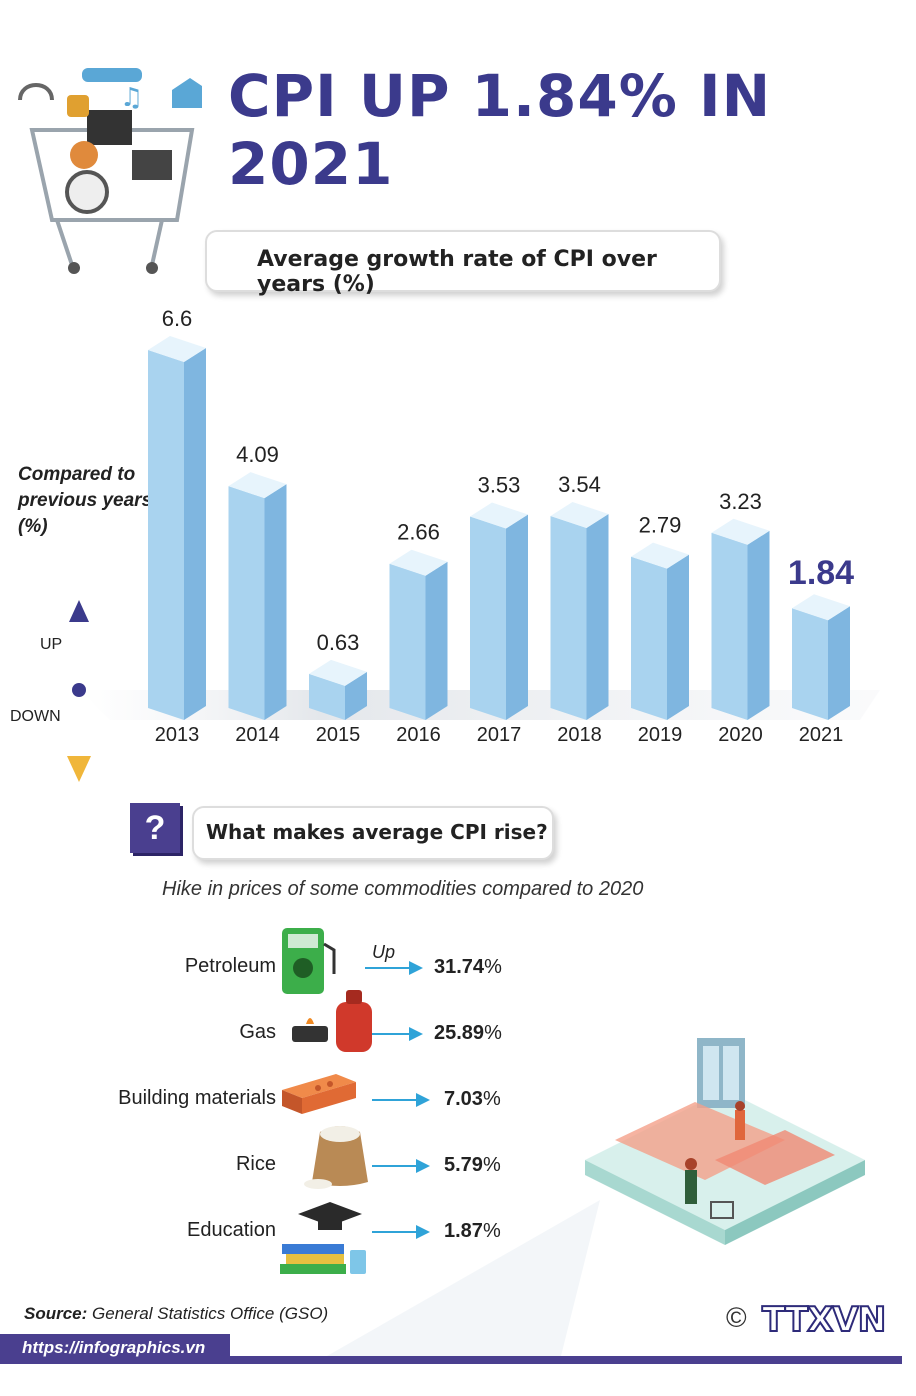 This screenshot has height=1396, width=916. I want to click on page-title: CPI UP 1.84% IN 2021, so click(500, 130).